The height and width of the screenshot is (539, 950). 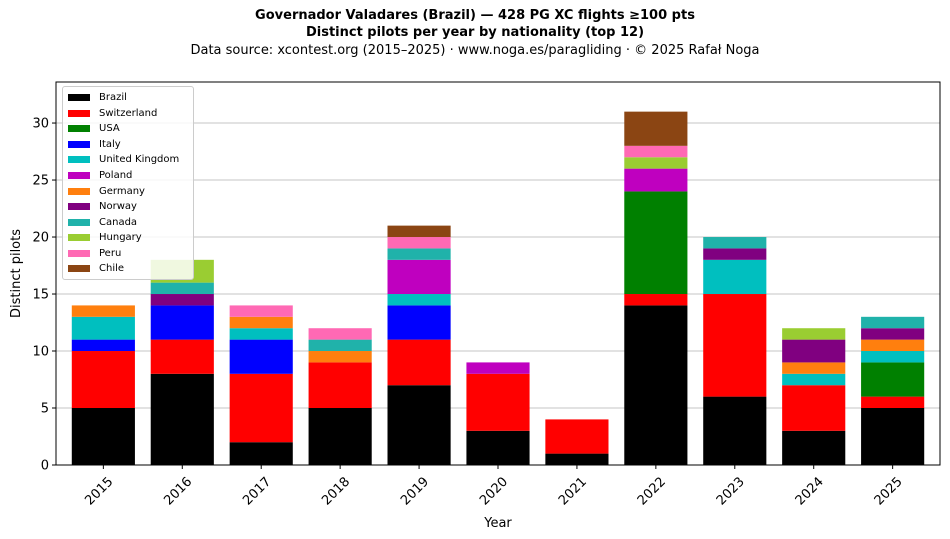 I want to click on legend-item: Norway, so click(x=128, y=207).